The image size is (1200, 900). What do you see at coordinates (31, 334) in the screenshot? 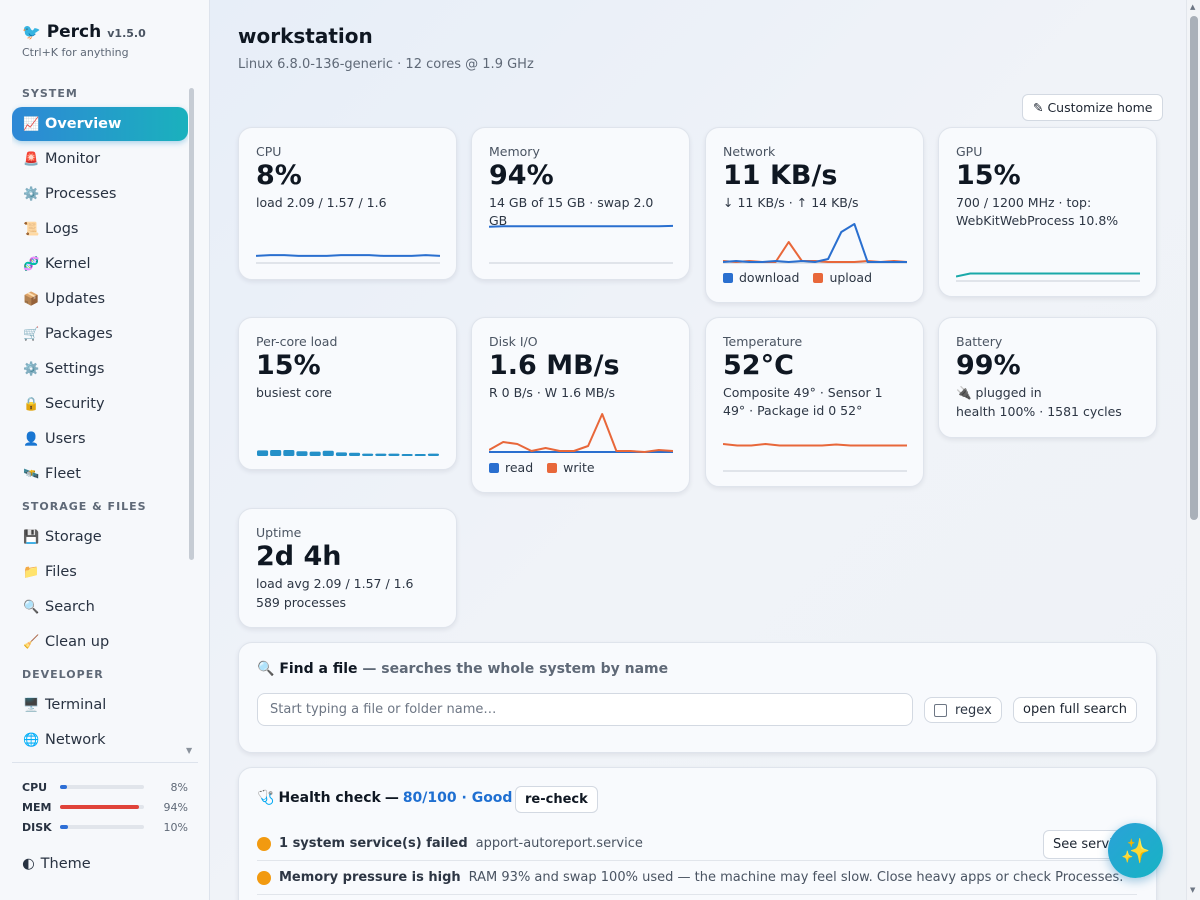
I see `cart-icon: 🛒` at bounding box center [31, 334].